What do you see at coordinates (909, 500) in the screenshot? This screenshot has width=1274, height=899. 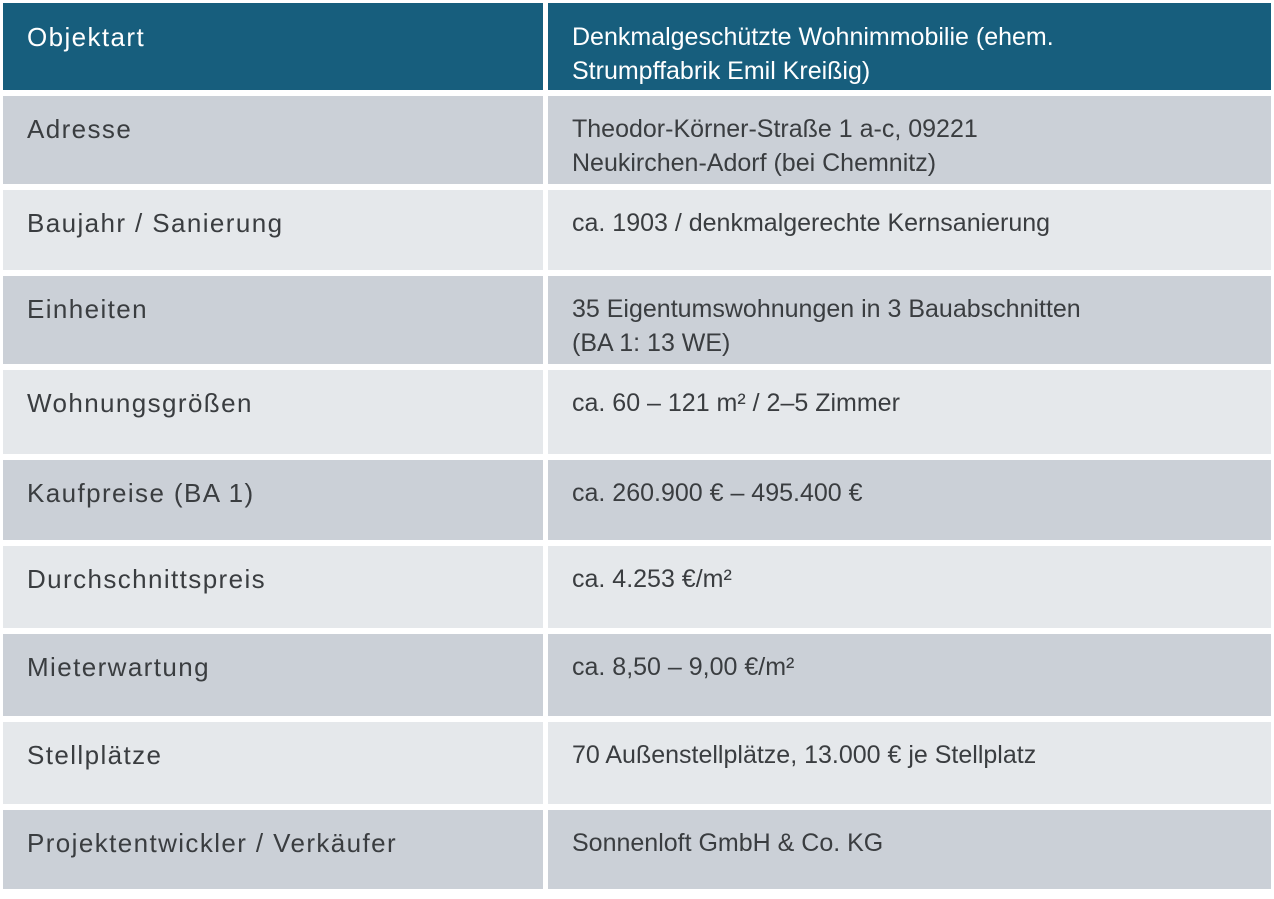 I see `row-value-kaufpreise: ca. 260.900 € – 495.400 €` at bounding box center [909, 500].